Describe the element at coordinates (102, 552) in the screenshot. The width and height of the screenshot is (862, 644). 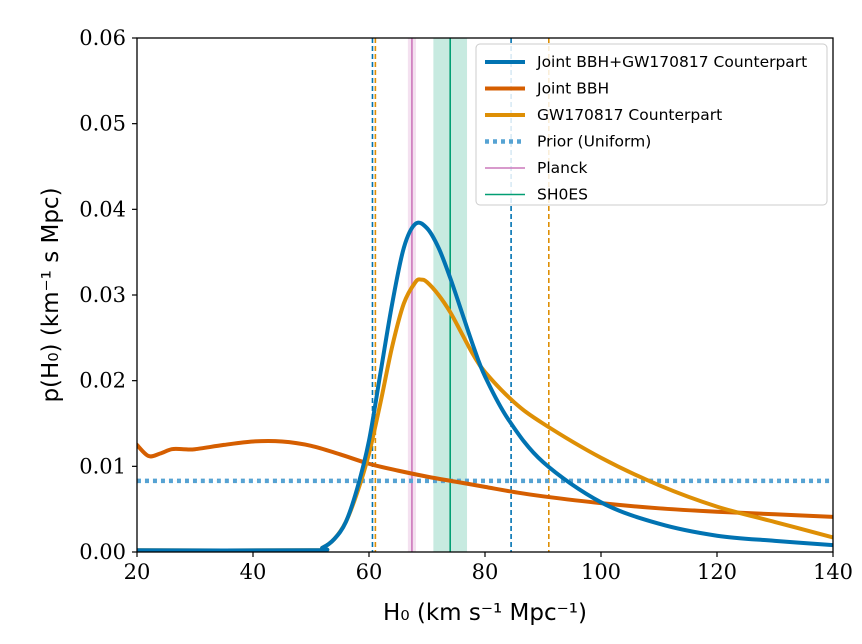
I see `y-tick-label: 0.00` at that location.